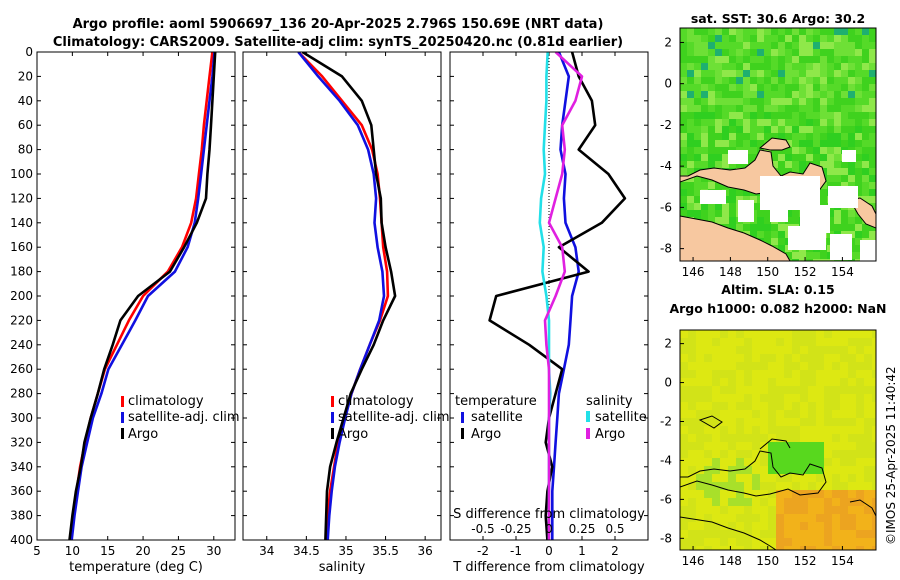 This screenshot has height=580, width=900. Describe the element at coordinates (805, 272) in the screenshot. I see `map-x-tick-label: 152` at that location.